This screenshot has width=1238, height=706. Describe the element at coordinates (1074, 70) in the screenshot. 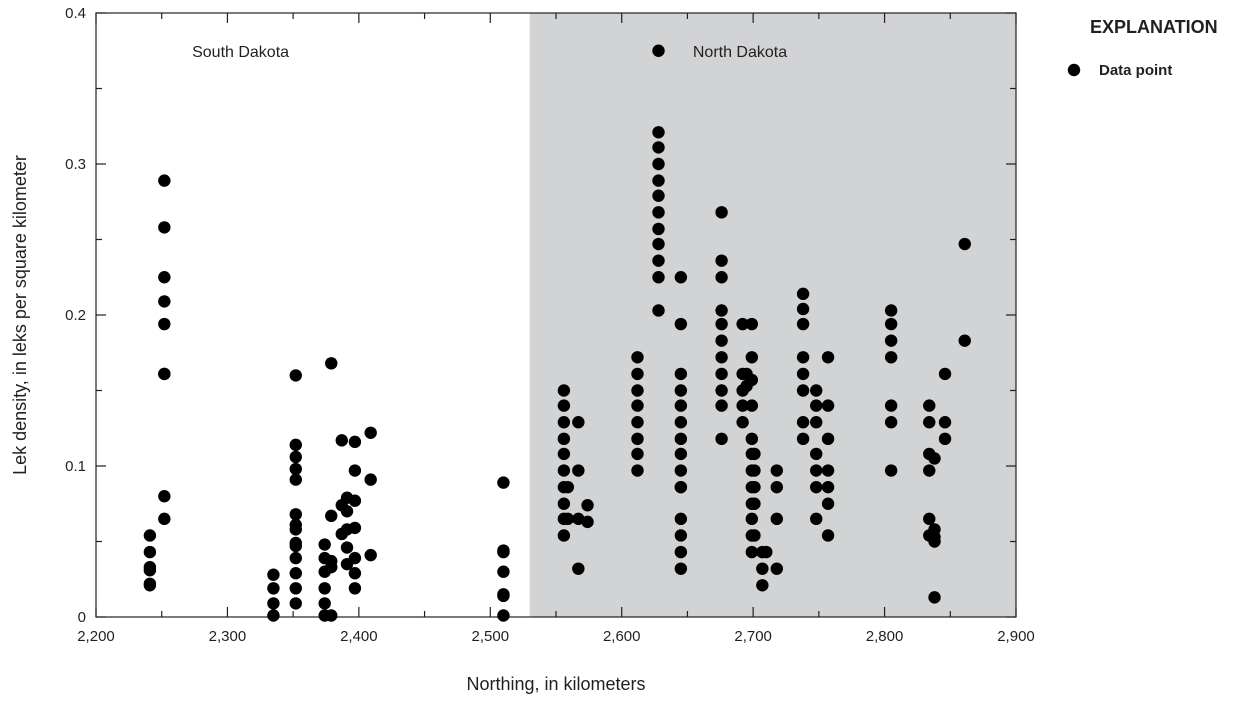

I see `legend-marker` at that location.